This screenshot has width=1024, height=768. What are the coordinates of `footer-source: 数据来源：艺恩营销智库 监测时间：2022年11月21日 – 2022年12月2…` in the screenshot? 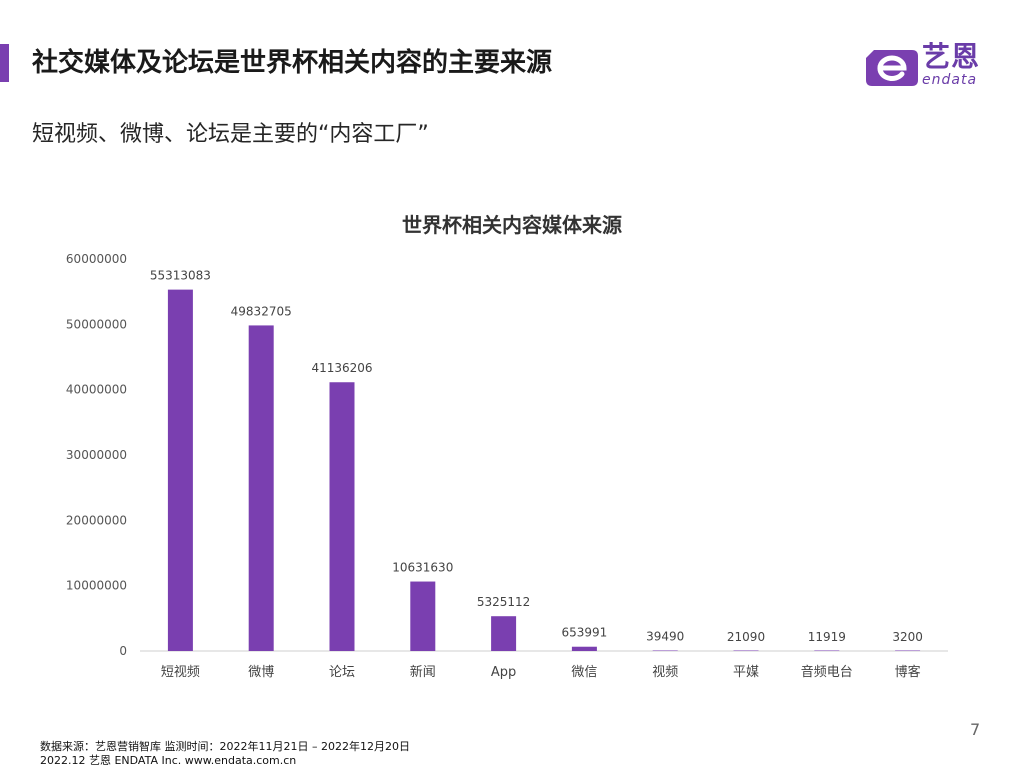 It's located at (225, 746).